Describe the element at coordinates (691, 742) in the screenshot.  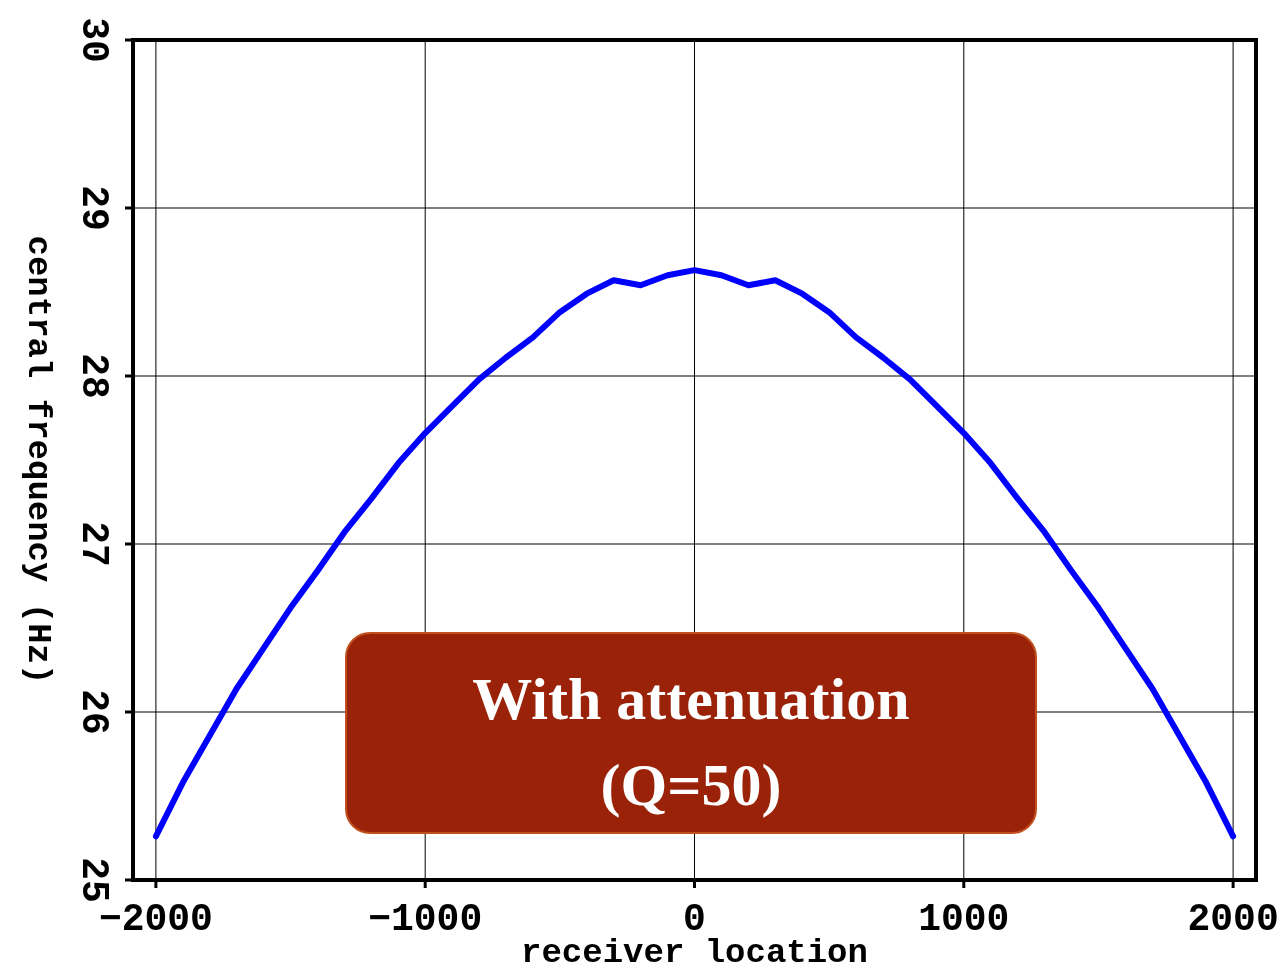
I see `annotation: With attenuation (Q=50)` at that location.